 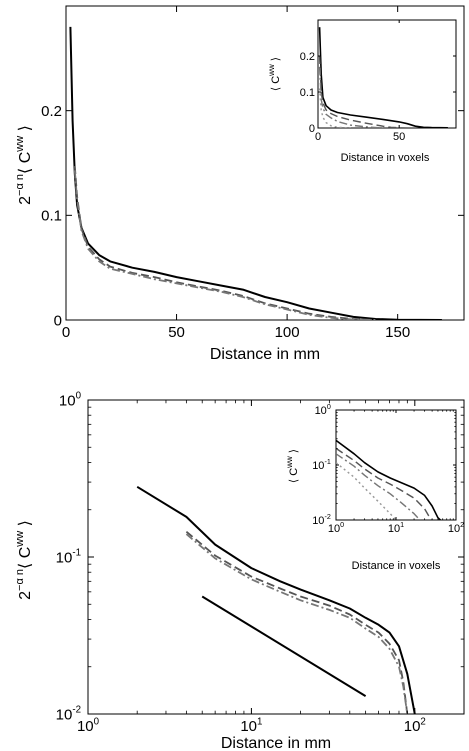 I want to click on panel-bottom-ylabel-close: ⟩, so click(x=25, y=525).